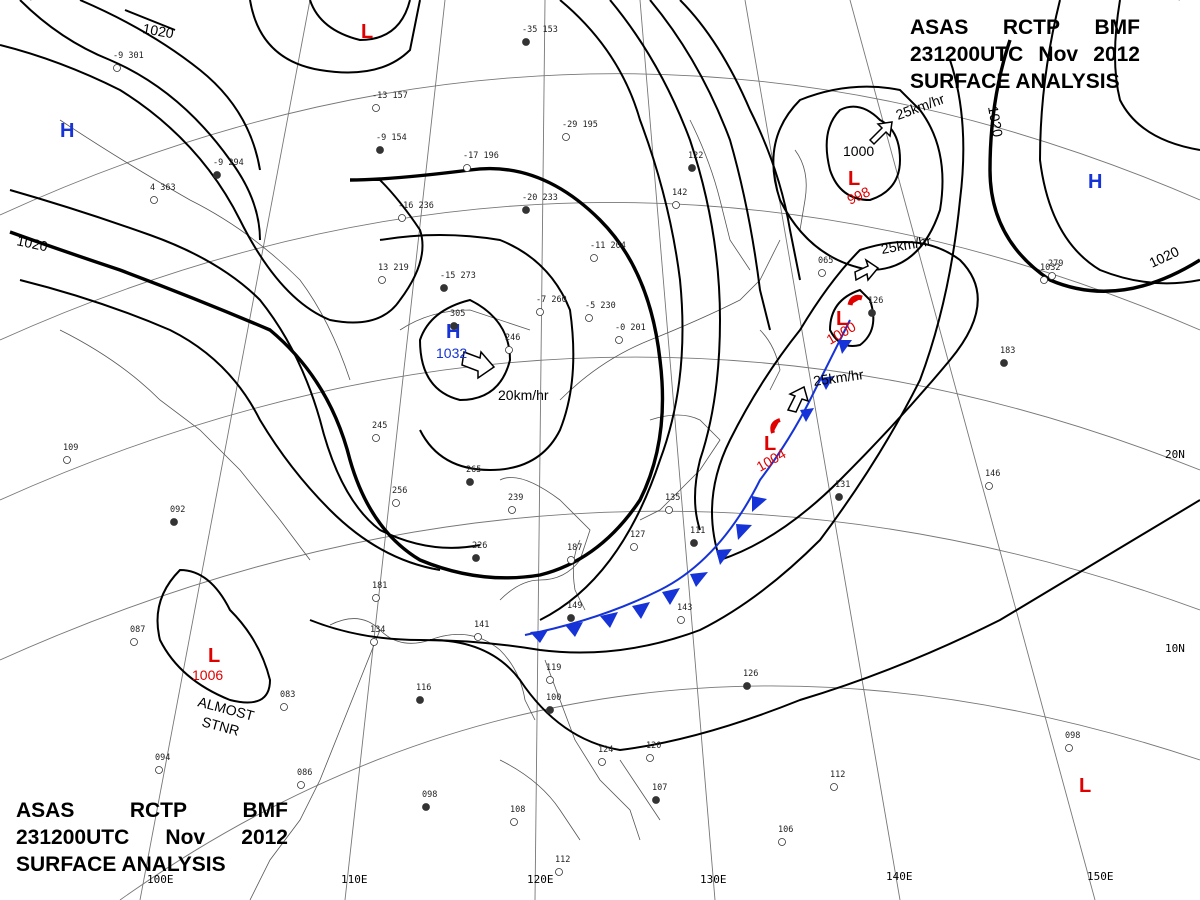 The width and height of the screenshot is (1200, 900). Describe the element at coordinates (515, 498) in the screenshot. I see `station-data-label: 239` at that location.